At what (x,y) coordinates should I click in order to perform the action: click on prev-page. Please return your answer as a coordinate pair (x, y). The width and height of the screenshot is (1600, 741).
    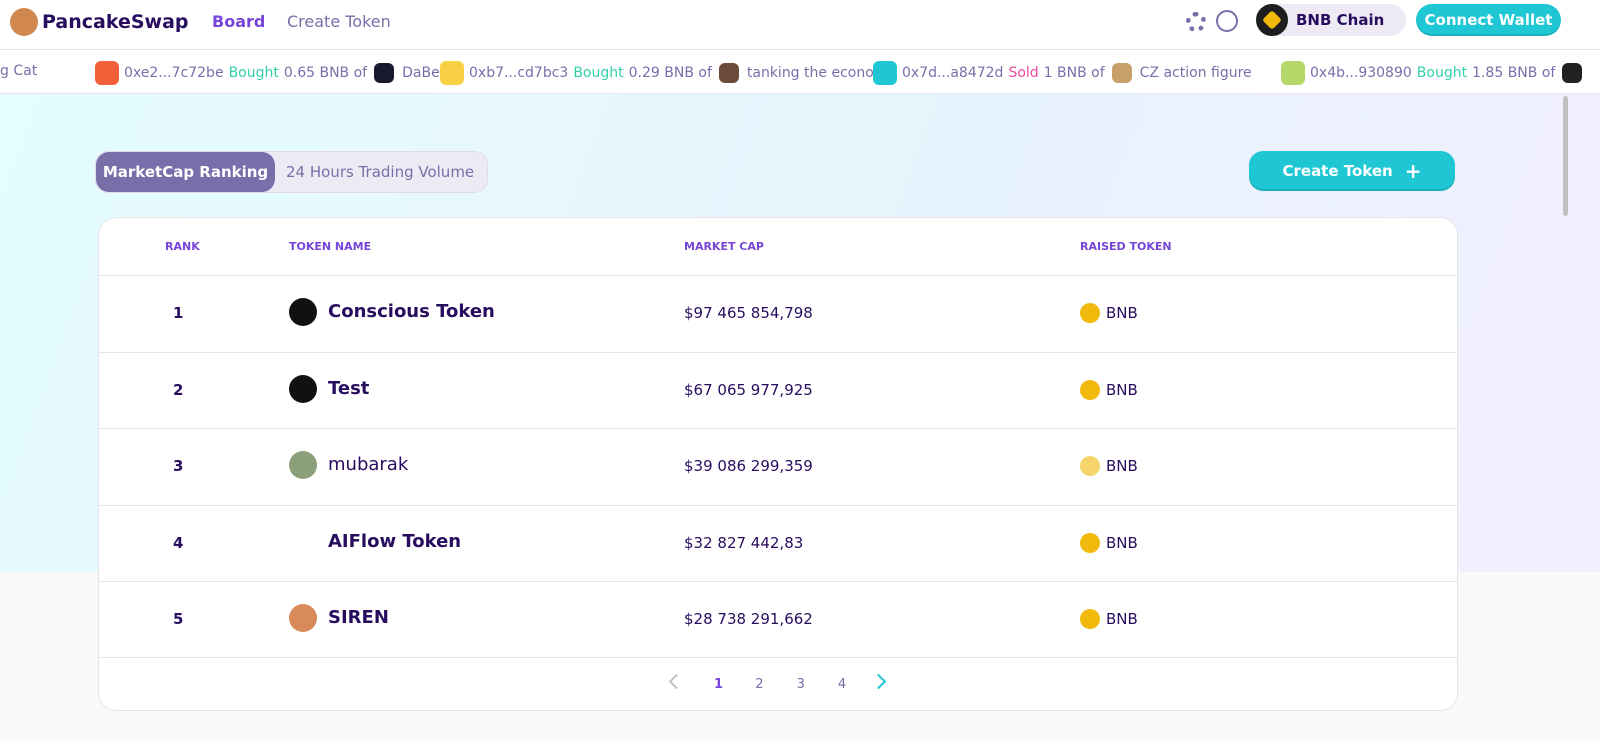
    Looking at the image, I should click on (676, 681).